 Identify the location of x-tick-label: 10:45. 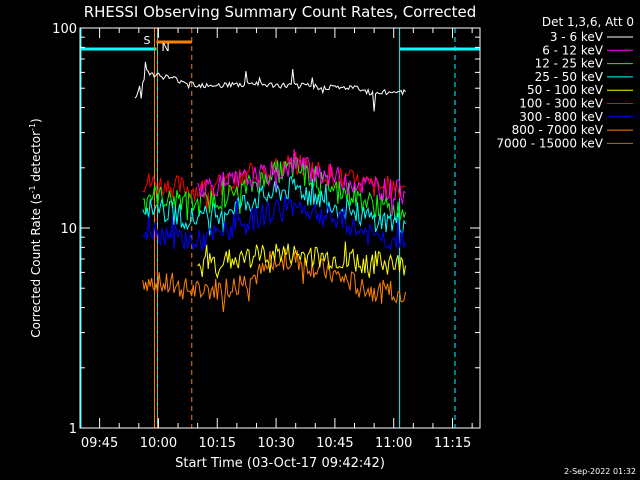
(334, 443).